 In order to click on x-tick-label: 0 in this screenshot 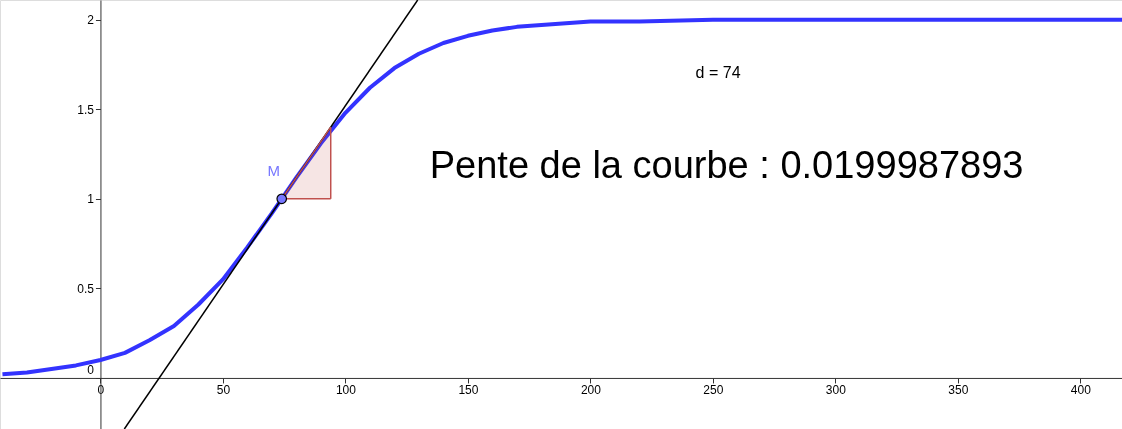, I will do `click(101, 390)`.